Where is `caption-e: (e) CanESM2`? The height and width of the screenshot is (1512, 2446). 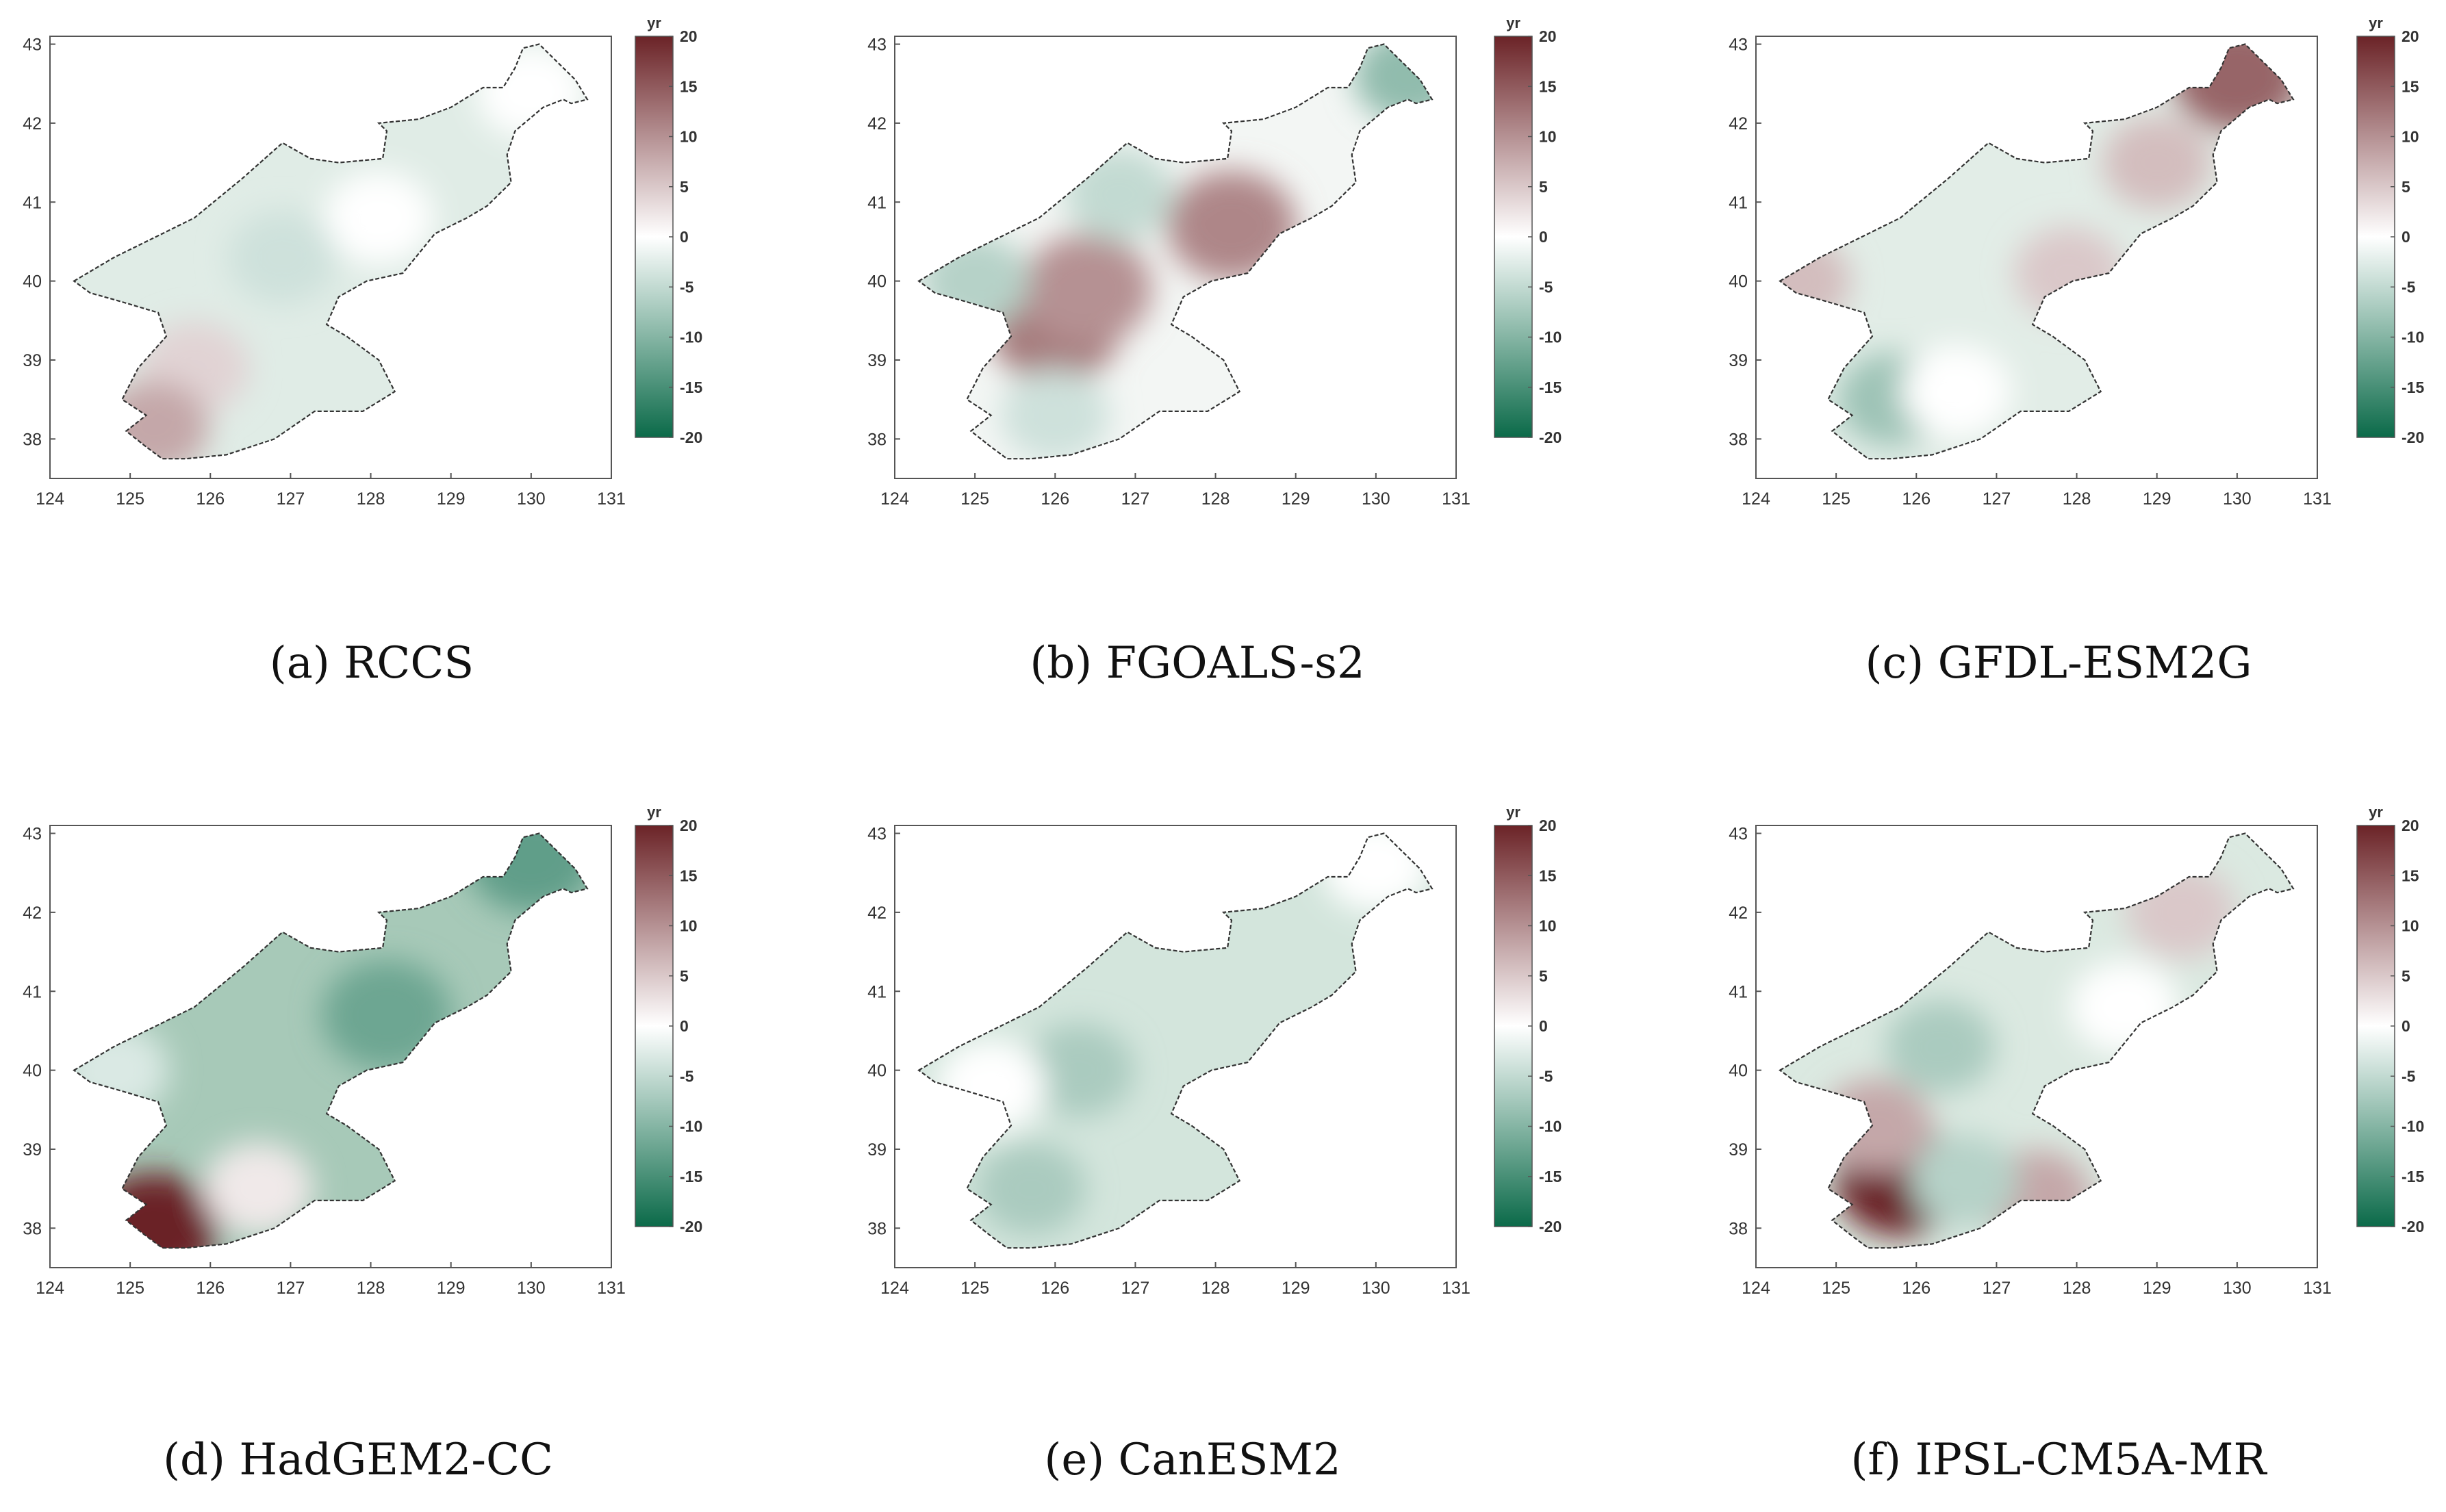
caption-e: (e) CanESM2 is located at coordinates (1192, 1460).